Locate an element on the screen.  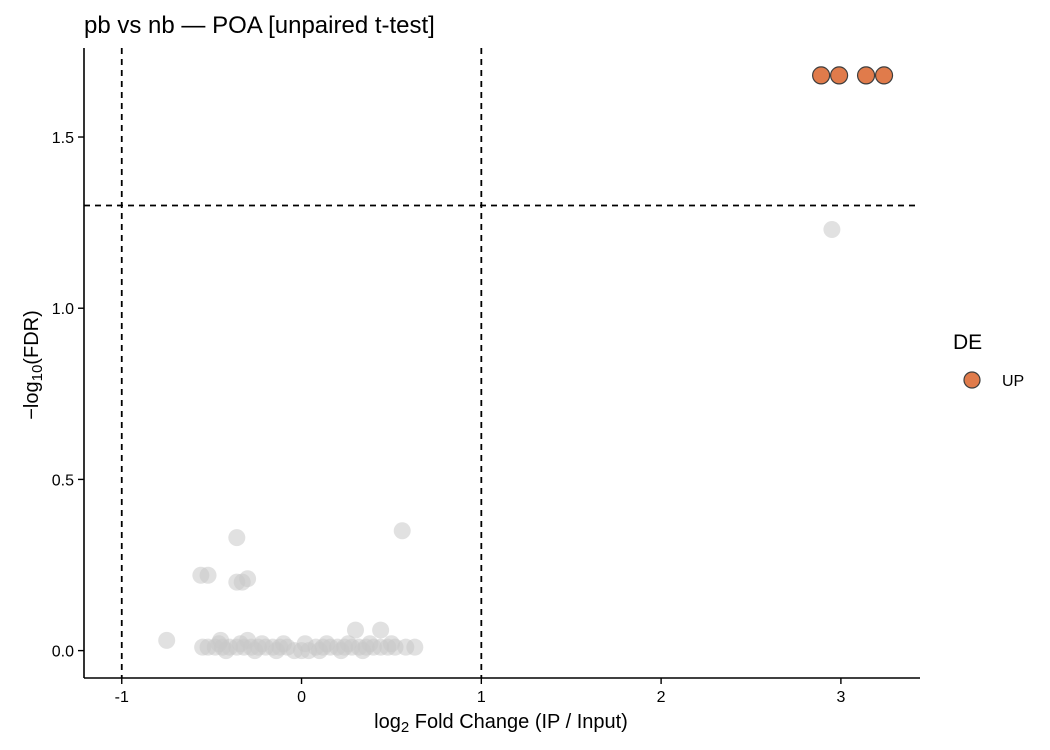
x-tick-label: 0 is located at coordinates (301, 697).